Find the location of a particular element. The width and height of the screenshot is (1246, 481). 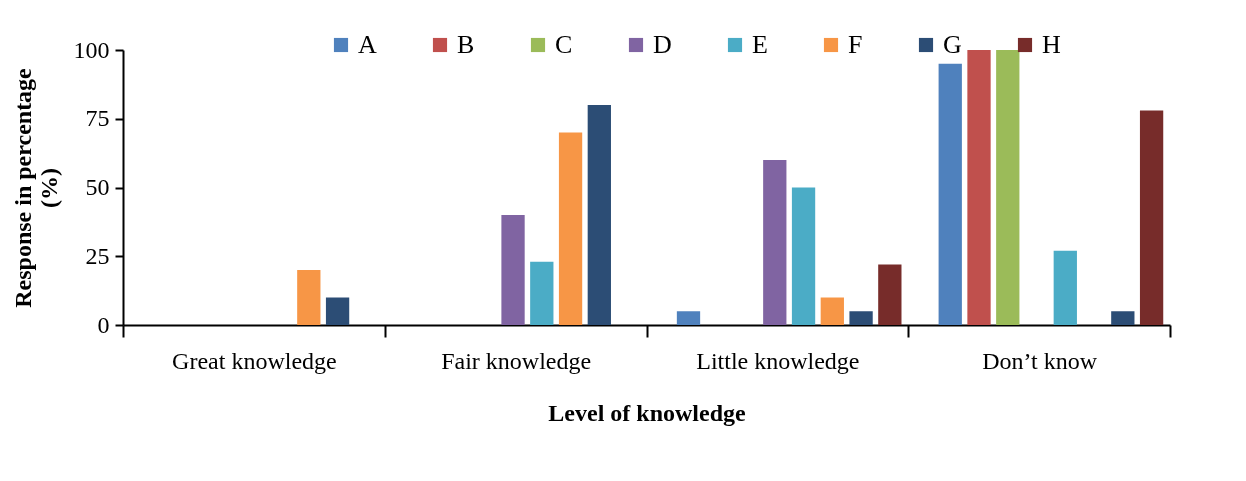

legend-label: H is located at coordinates (1051, 44).